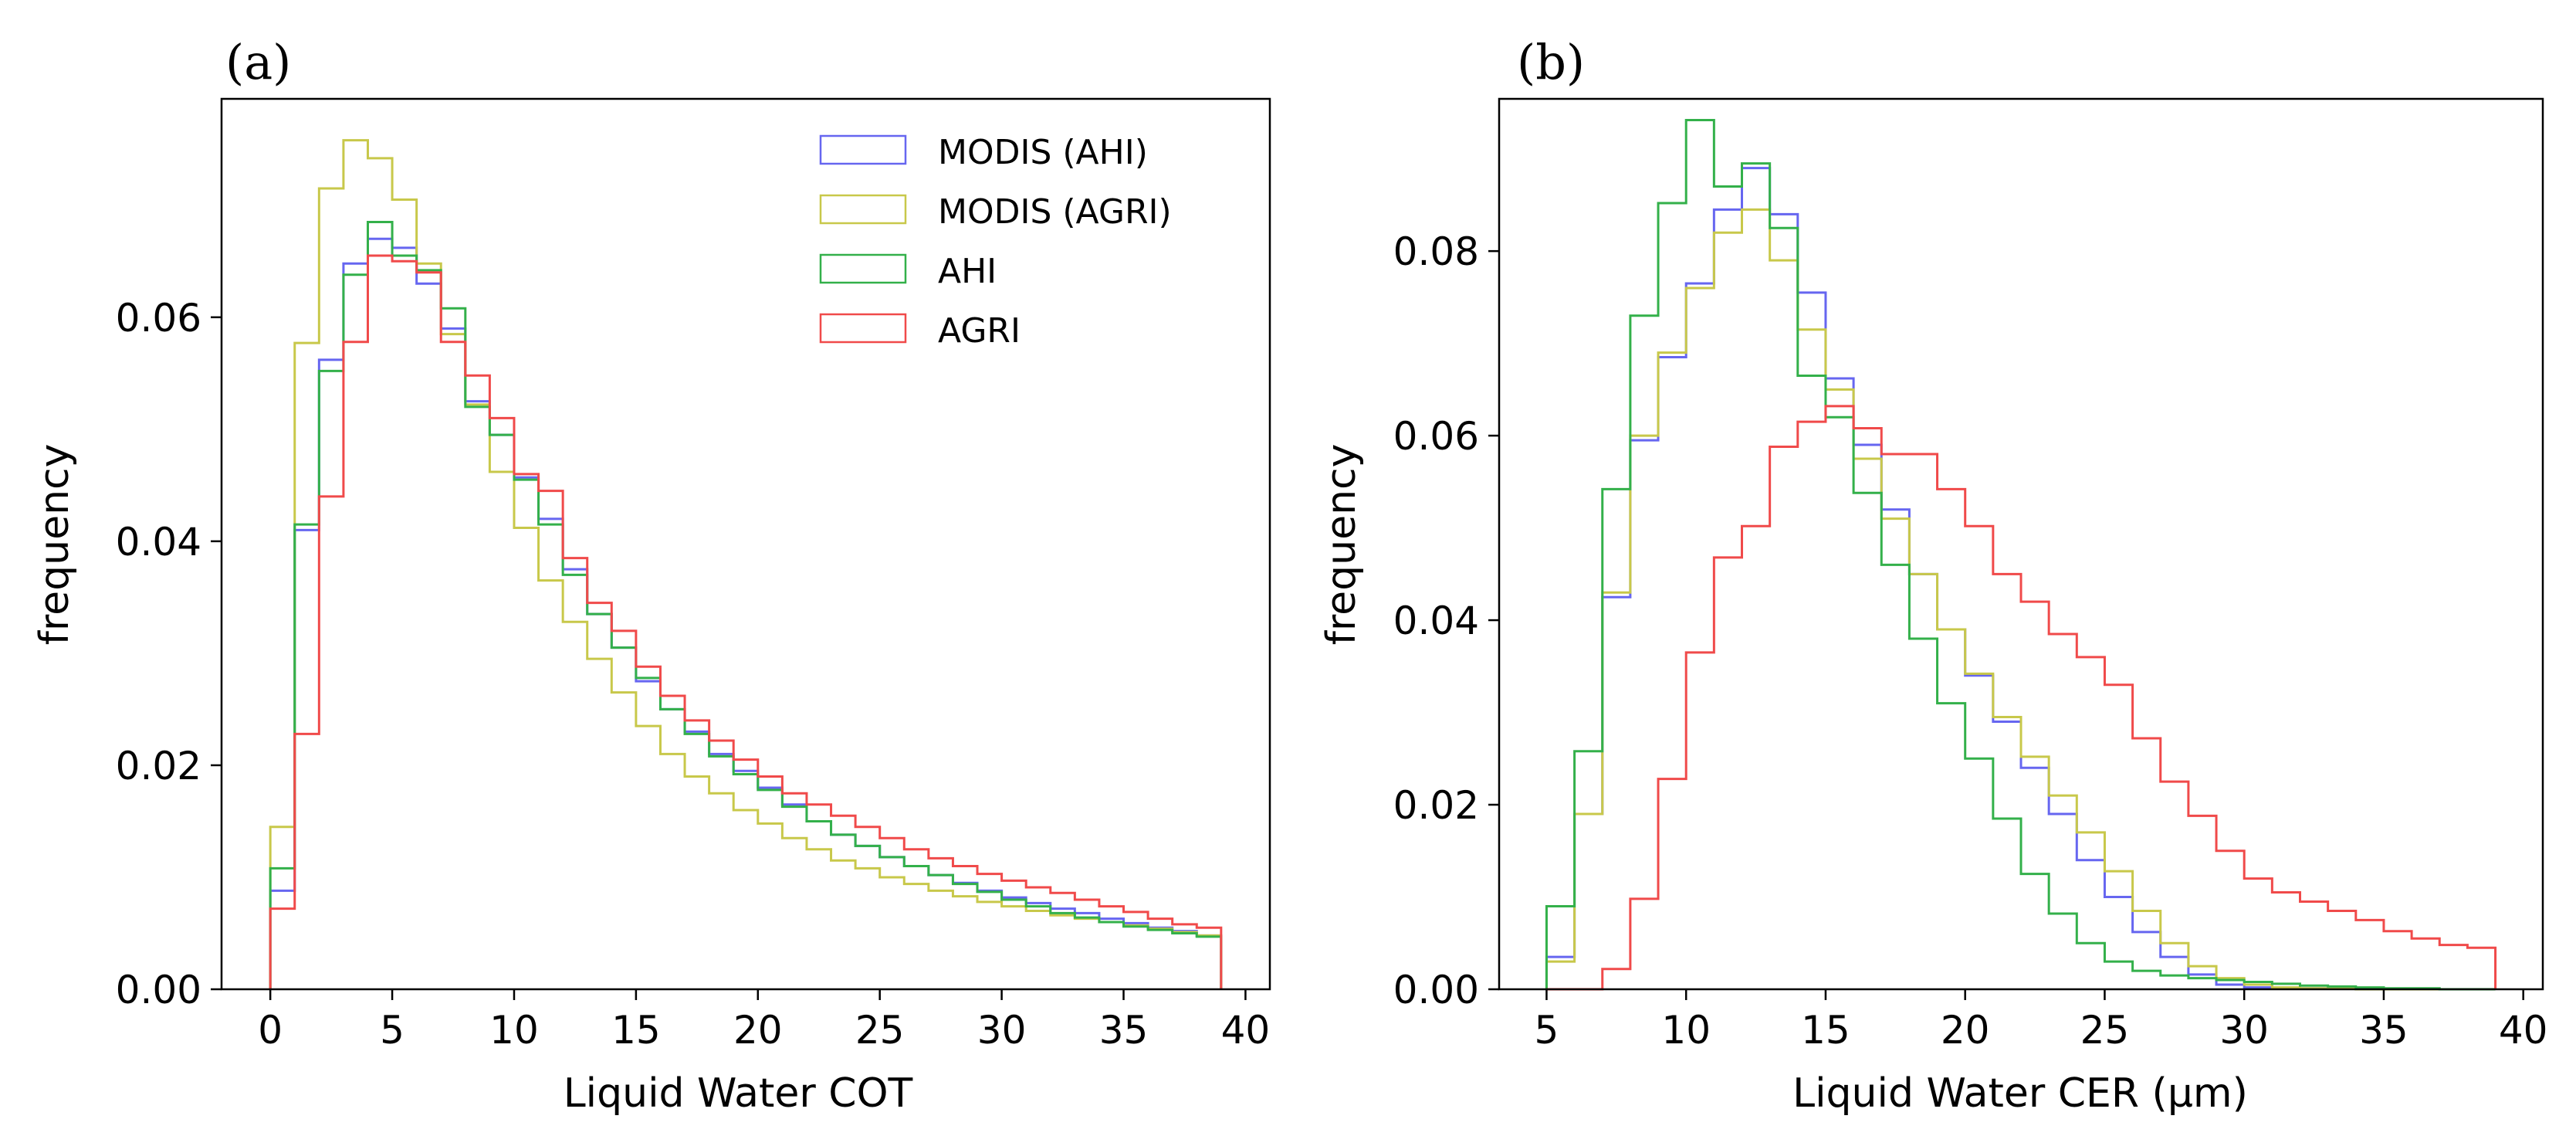 This screenshot has width=2576, height=1136. I want to click on panel-b-x-tick-label: 15, so click(1826, 1030).